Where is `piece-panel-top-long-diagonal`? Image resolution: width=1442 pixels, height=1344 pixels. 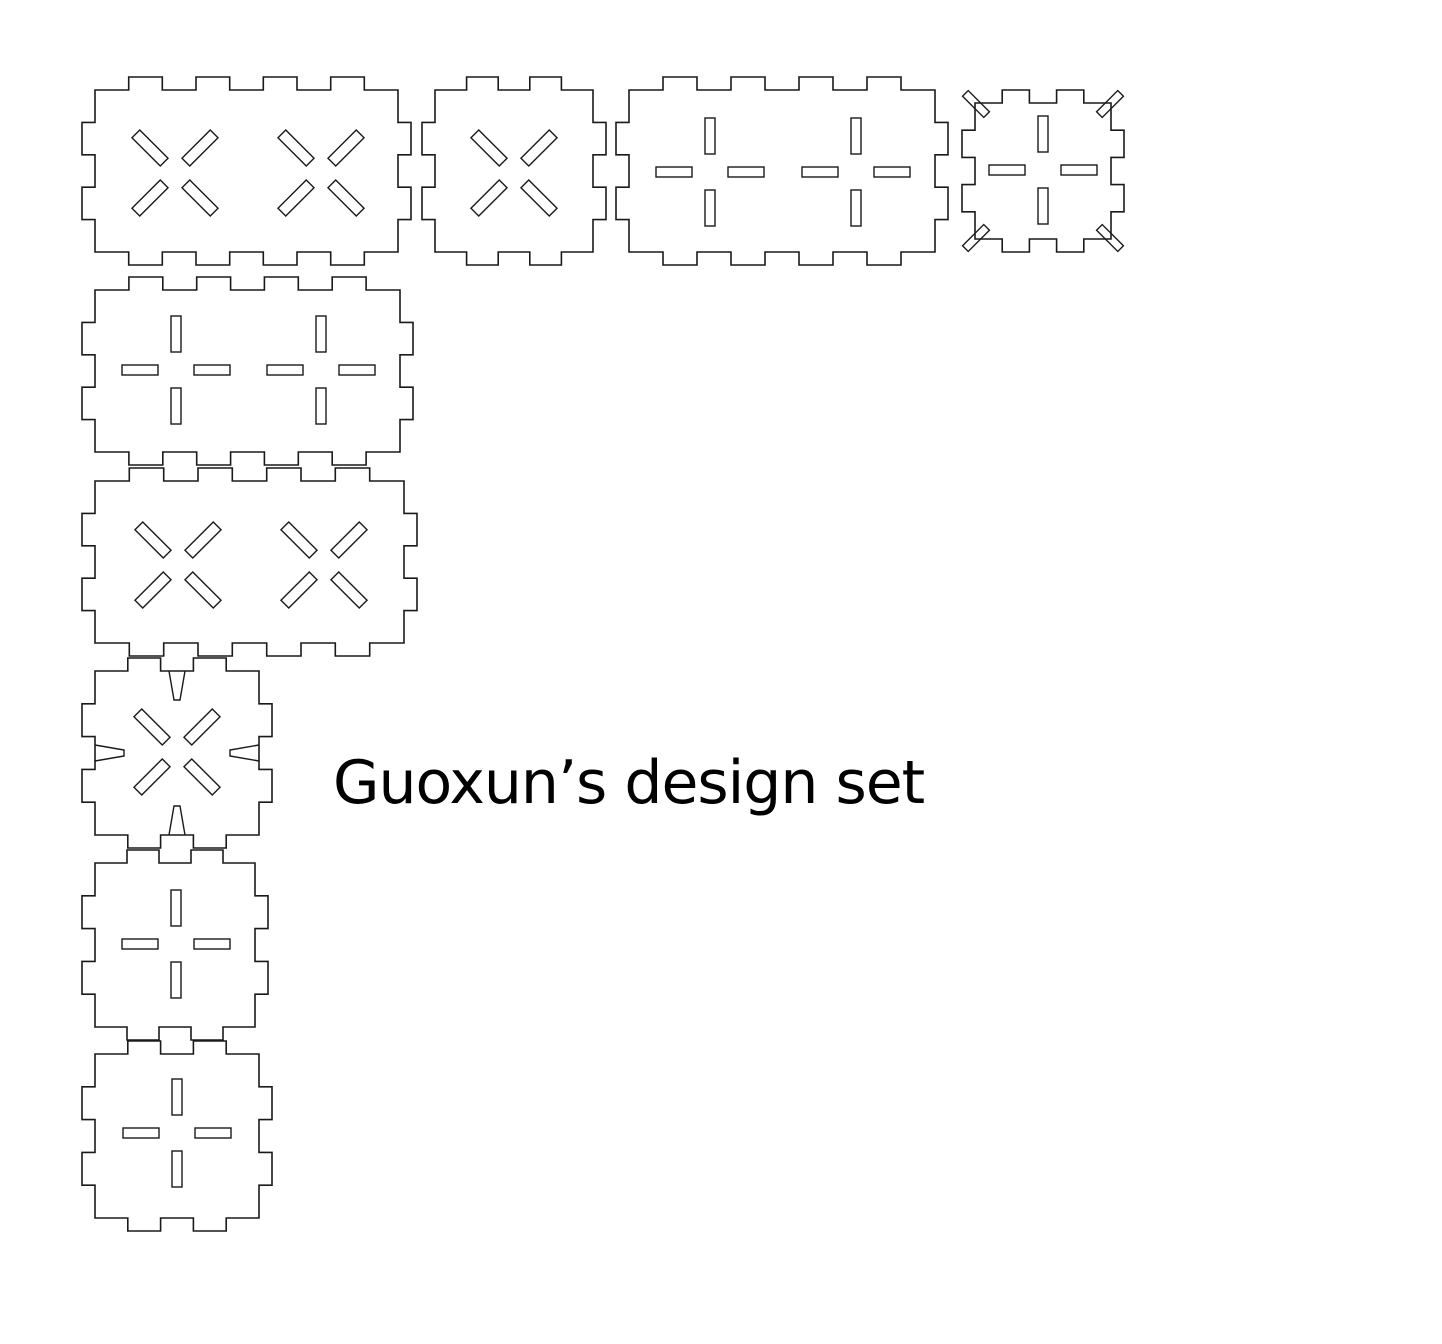
piece-panel-top-long-diagonal is located at coordinates (246, 171).